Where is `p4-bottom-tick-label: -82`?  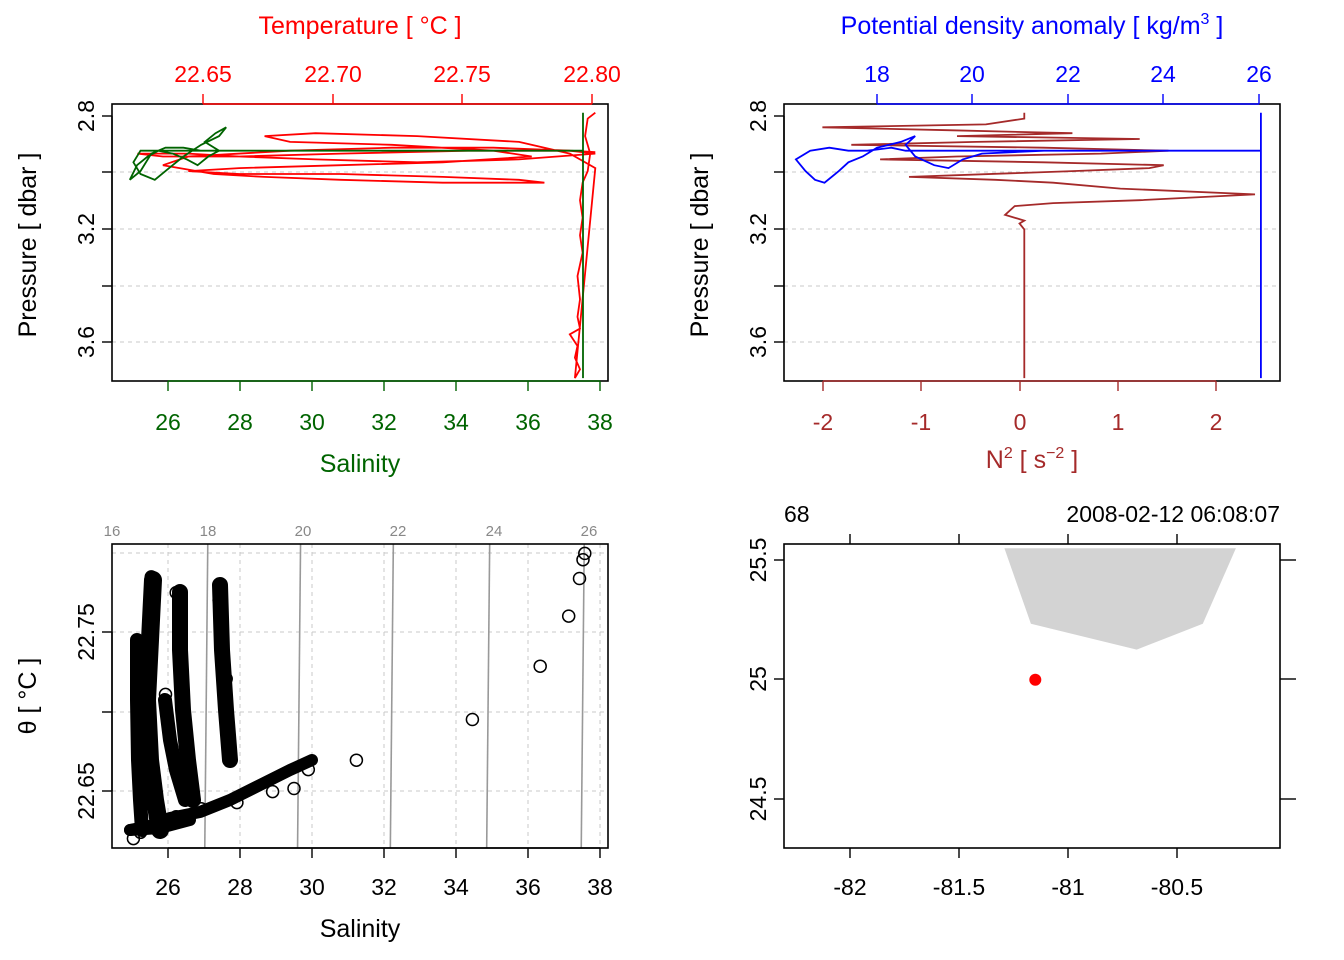 p4-bottom-tick-label: -82 is located at coordinates (849, 887).